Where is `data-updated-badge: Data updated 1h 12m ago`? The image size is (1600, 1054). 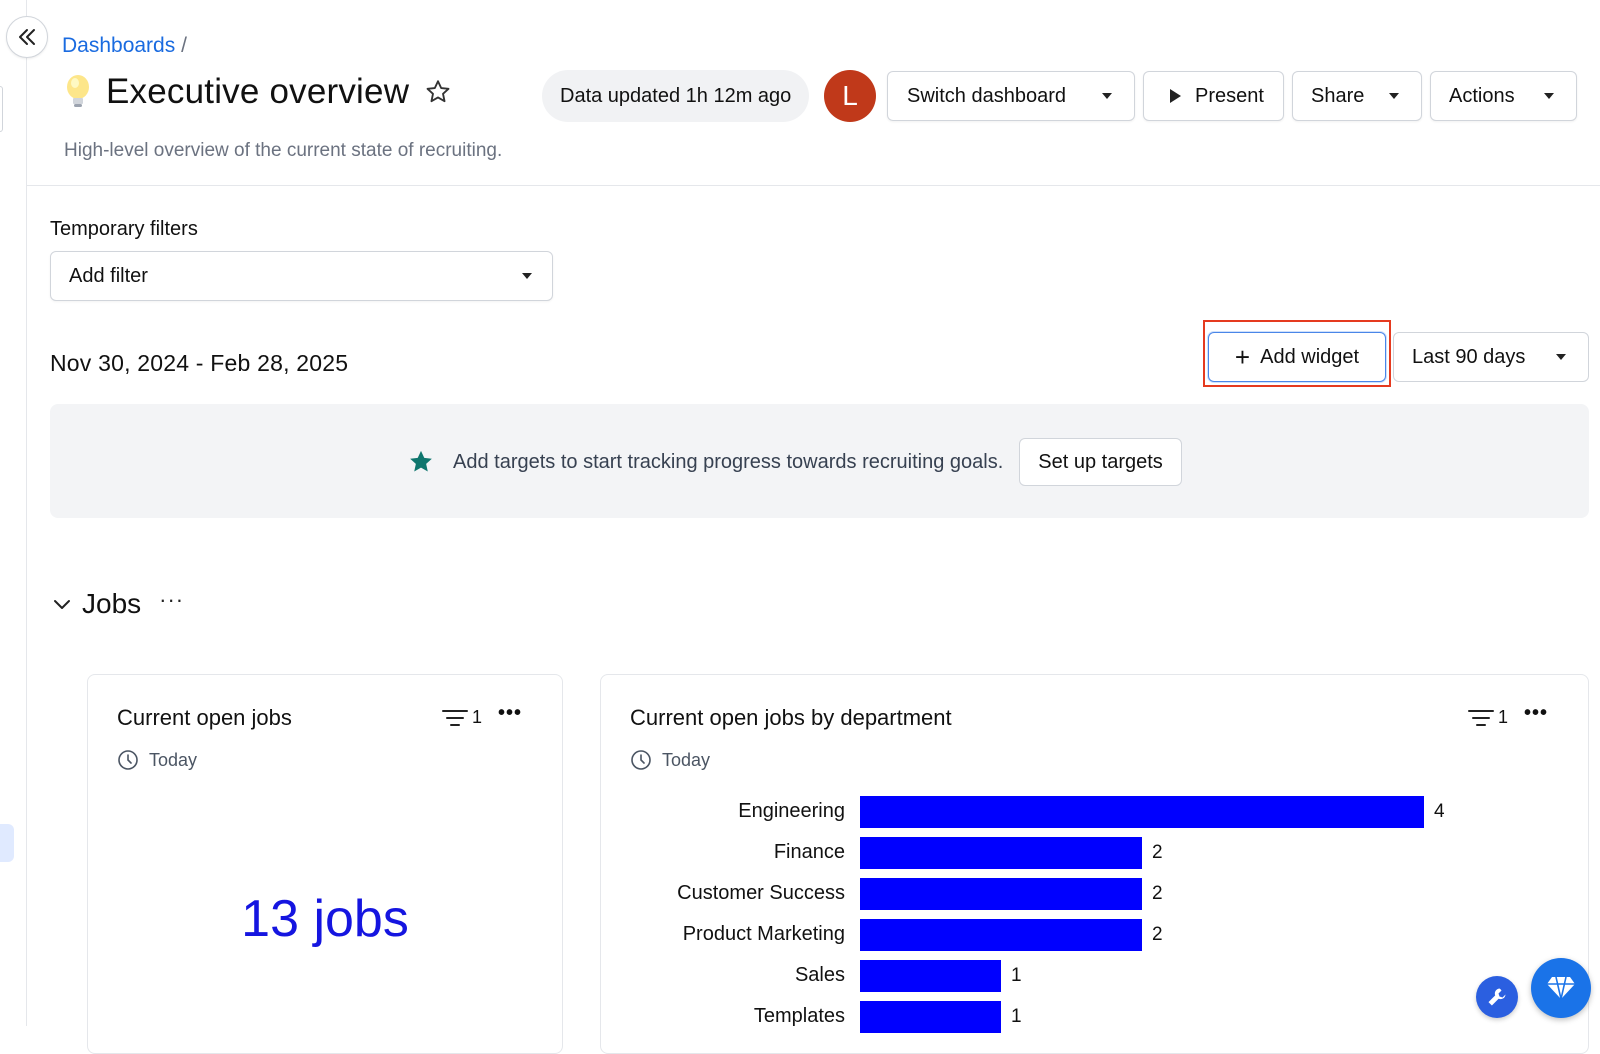 data-updated-badge: Data updated 1h 12m ago is located at coordinates (676, 96).